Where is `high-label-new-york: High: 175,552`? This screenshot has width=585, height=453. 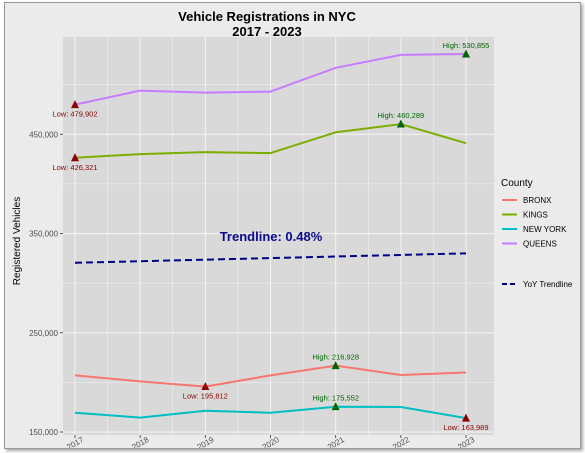 high-label-new-york: High: 175,552 is located at coordinates (335, 398).